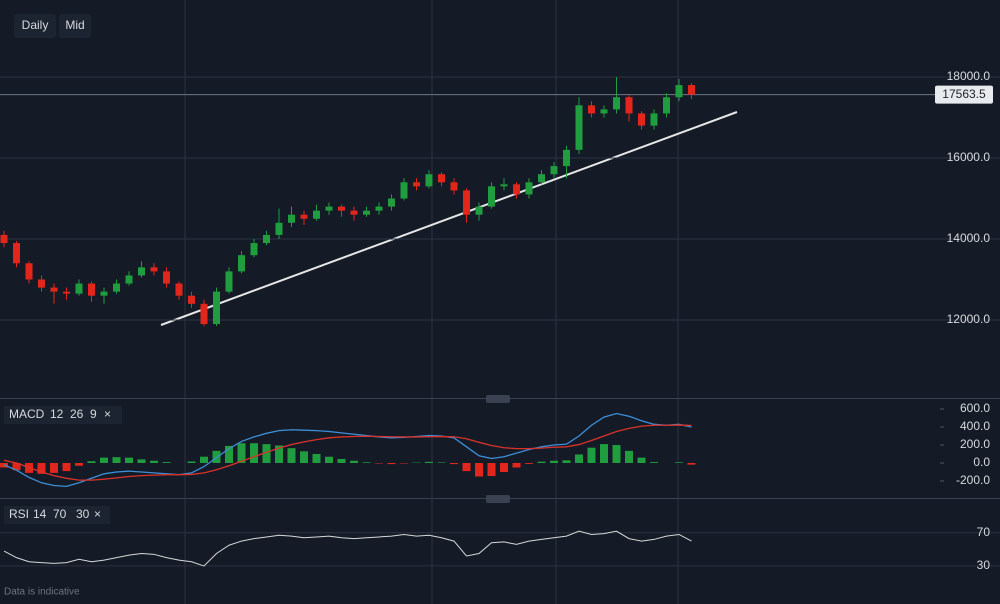 Image resolution: width=1000 pixels, height=604 pixels. Describe the element at coordinates (964, 94) in the screenshot. I see `last-price-box` at that location.